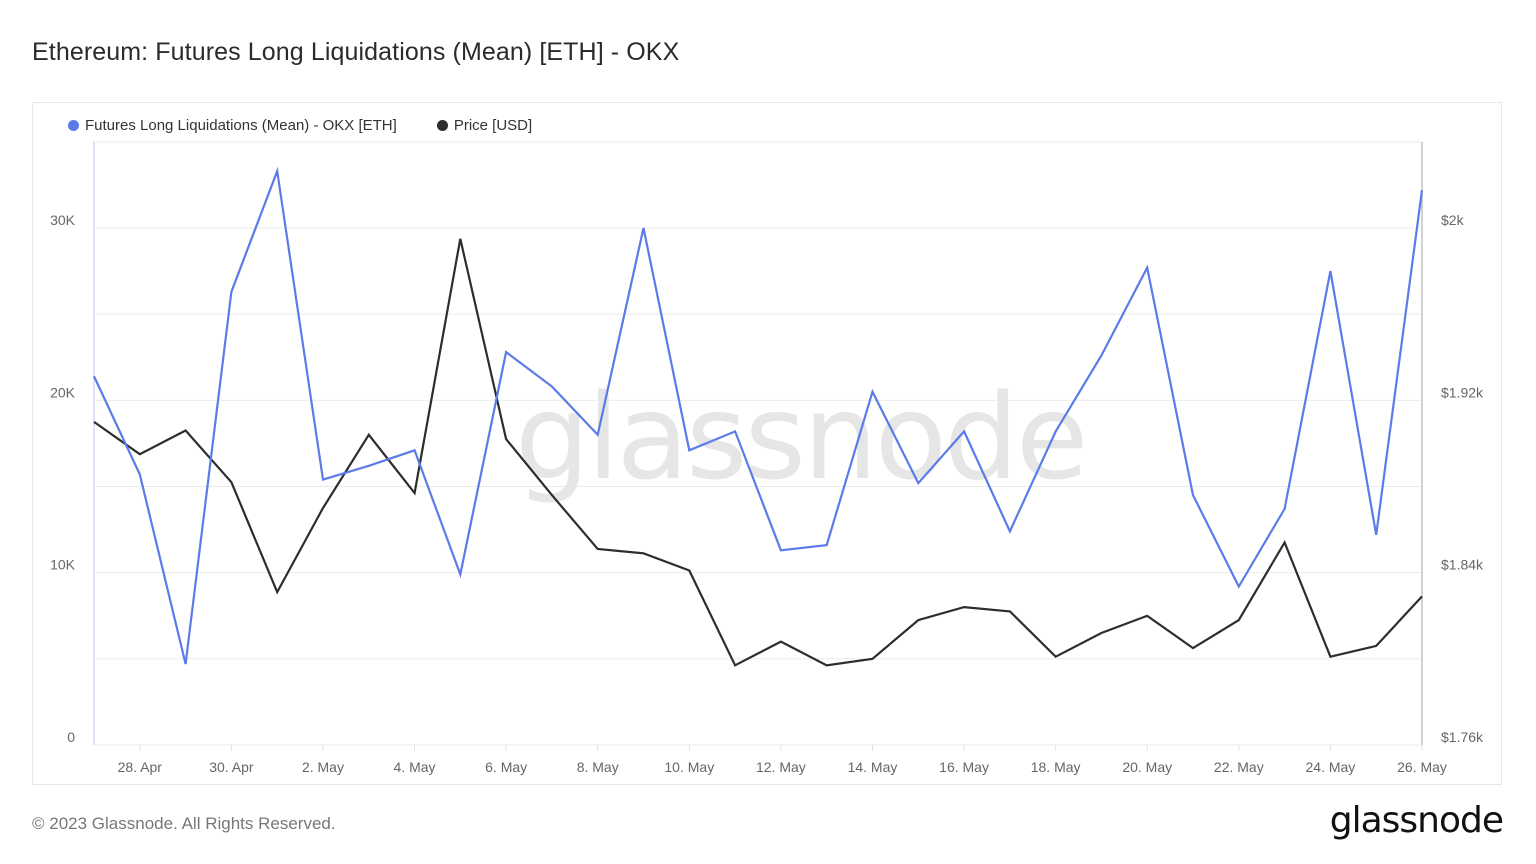 This screenshot has width=1536, height=864. I want to click on x-axis-tick-label: 10. May, so click(689, 767).